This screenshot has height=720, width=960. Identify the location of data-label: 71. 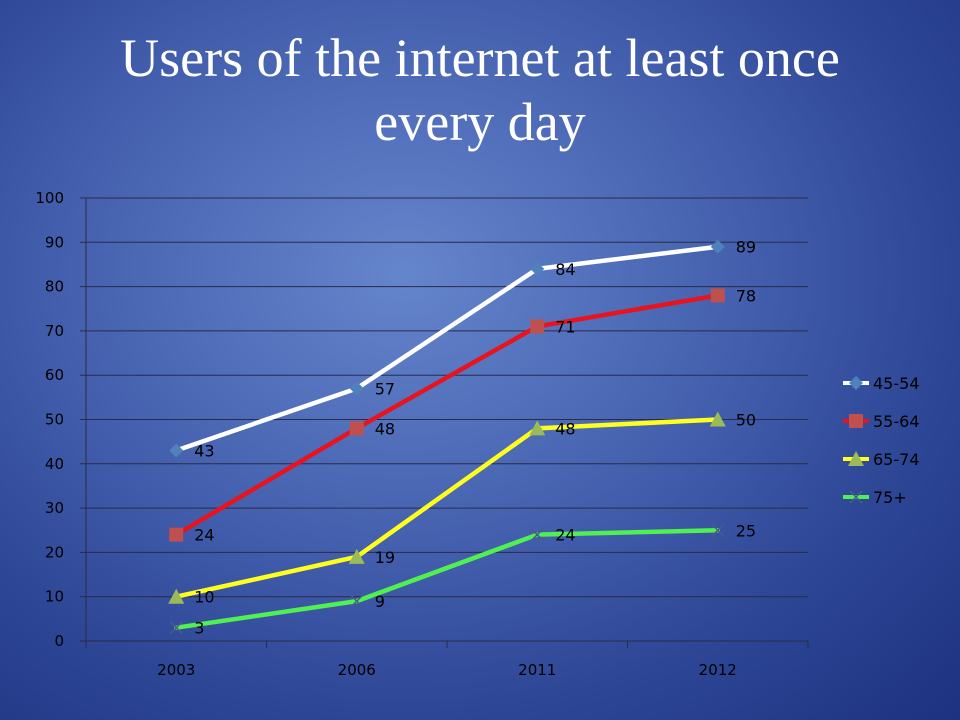
(565, 326).